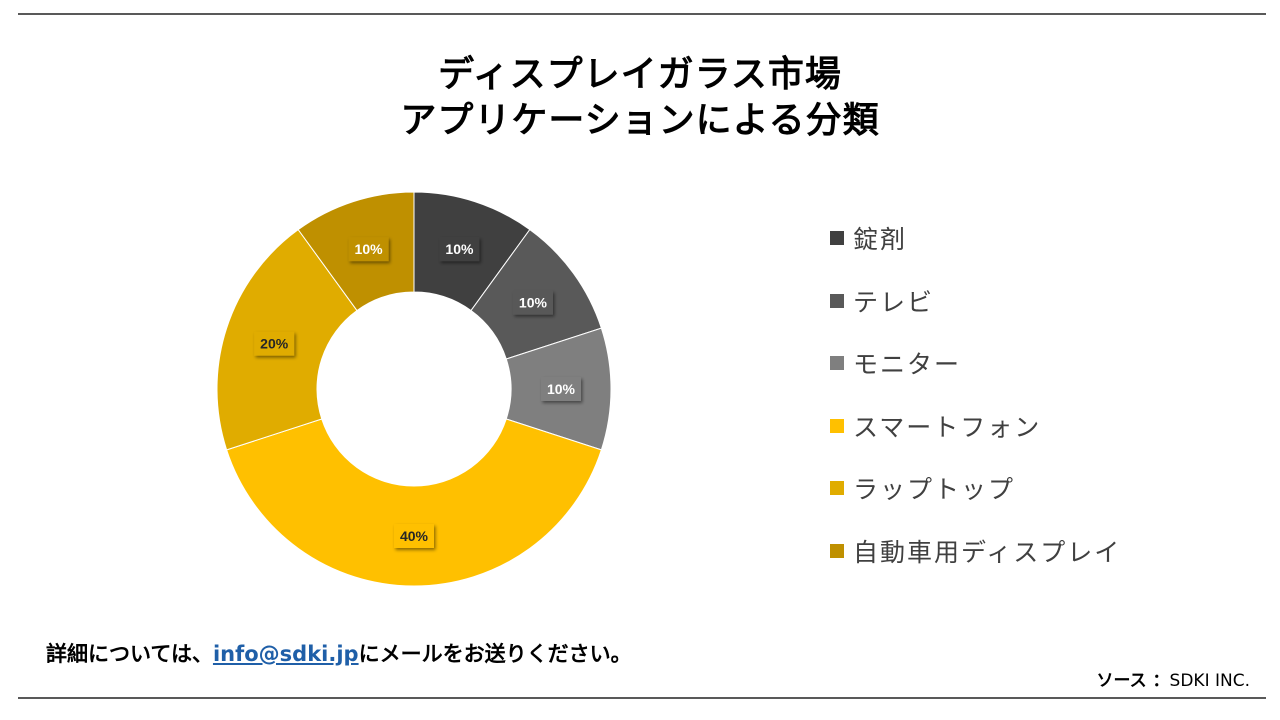  I want to click on data-label-text: 20%, so click(274, 344).